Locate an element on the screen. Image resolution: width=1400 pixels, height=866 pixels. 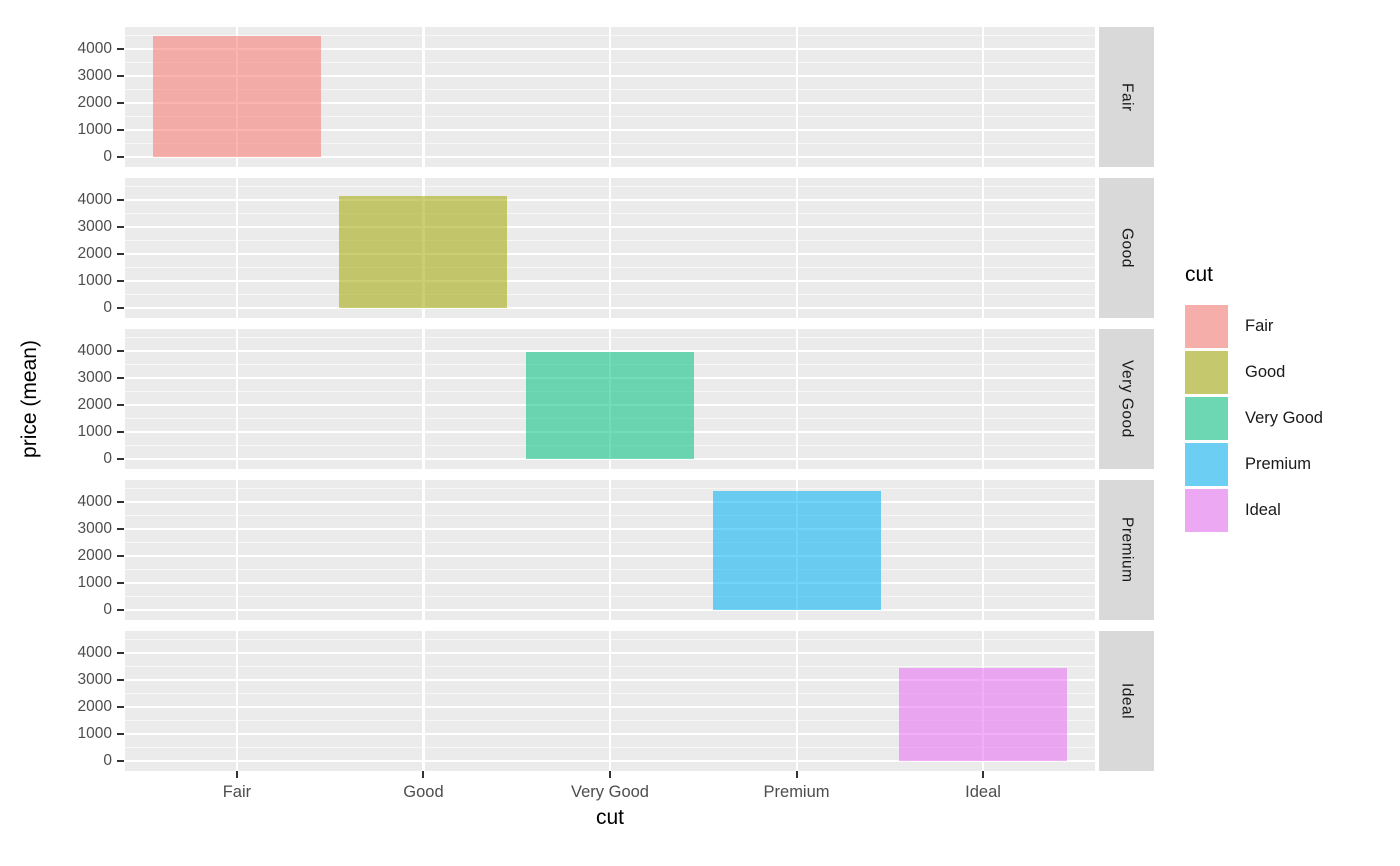
legend-item-label: Good is located at coordinates (1265, 372).